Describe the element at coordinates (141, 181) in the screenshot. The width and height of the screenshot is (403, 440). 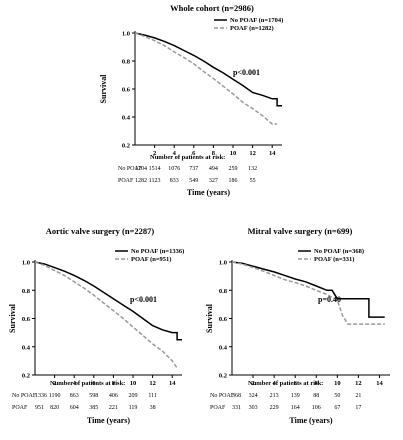
I see `risk-table-cell: 1282` at that location.